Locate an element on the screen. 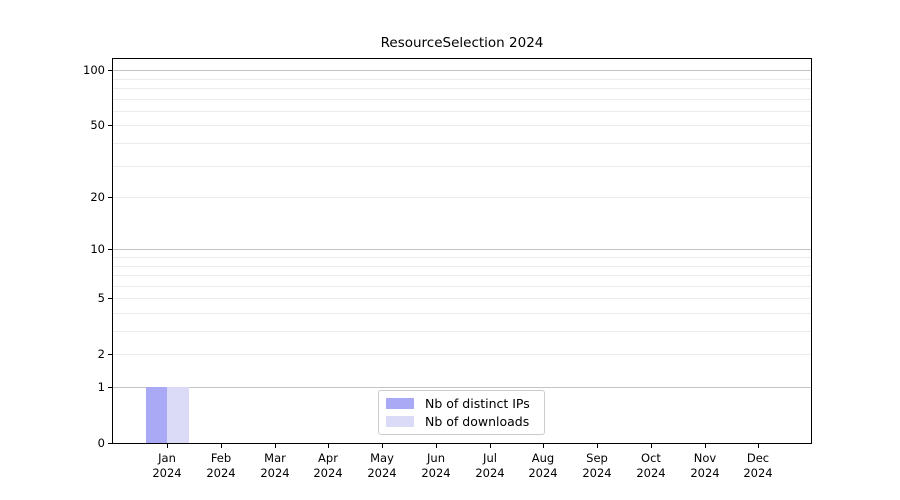 This screenshot has width=900, height=500. bar-downloads-jan is located at coordinates (178, 415).